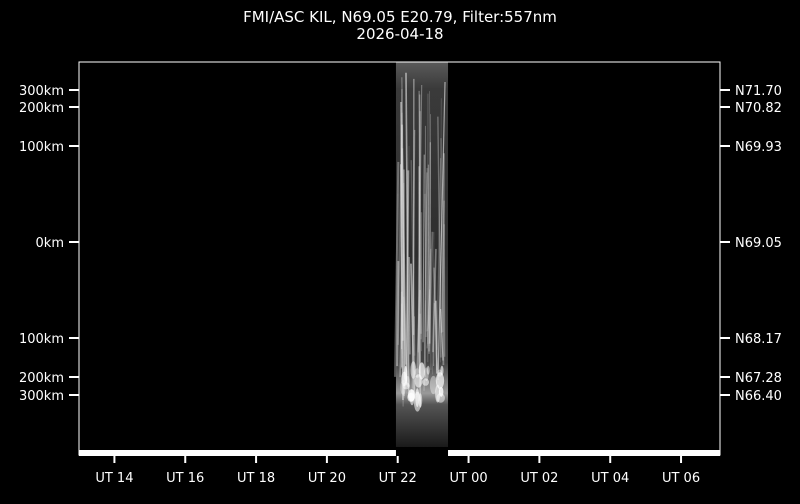  I want to click on y-tick-label-latitude: N70.82, so click(758, 108).